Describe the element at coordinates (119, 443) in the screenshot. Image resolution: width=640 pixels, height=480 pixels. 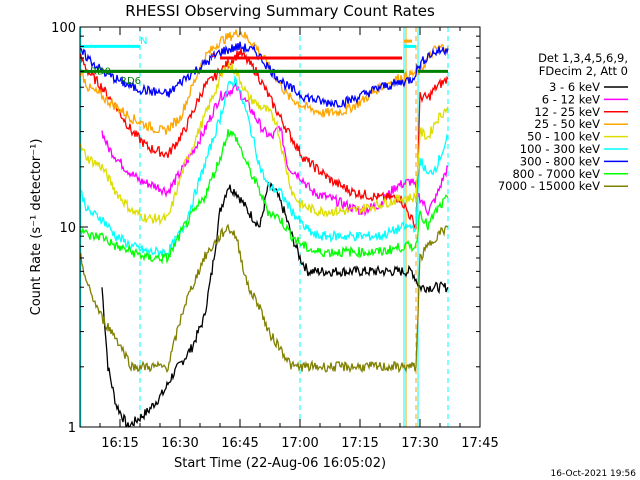
I see `x-tick-label-0: 16:15` at that location.